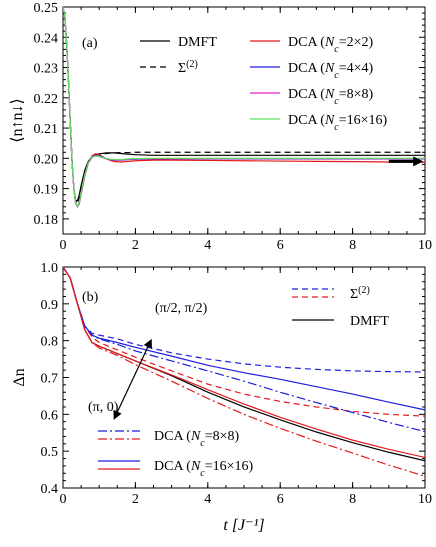  What do you see at coordinates (181, 308) in the screenshot?
I see `annotation-pi-half: (π/2, π/2)` at bounding box center [181, 308].